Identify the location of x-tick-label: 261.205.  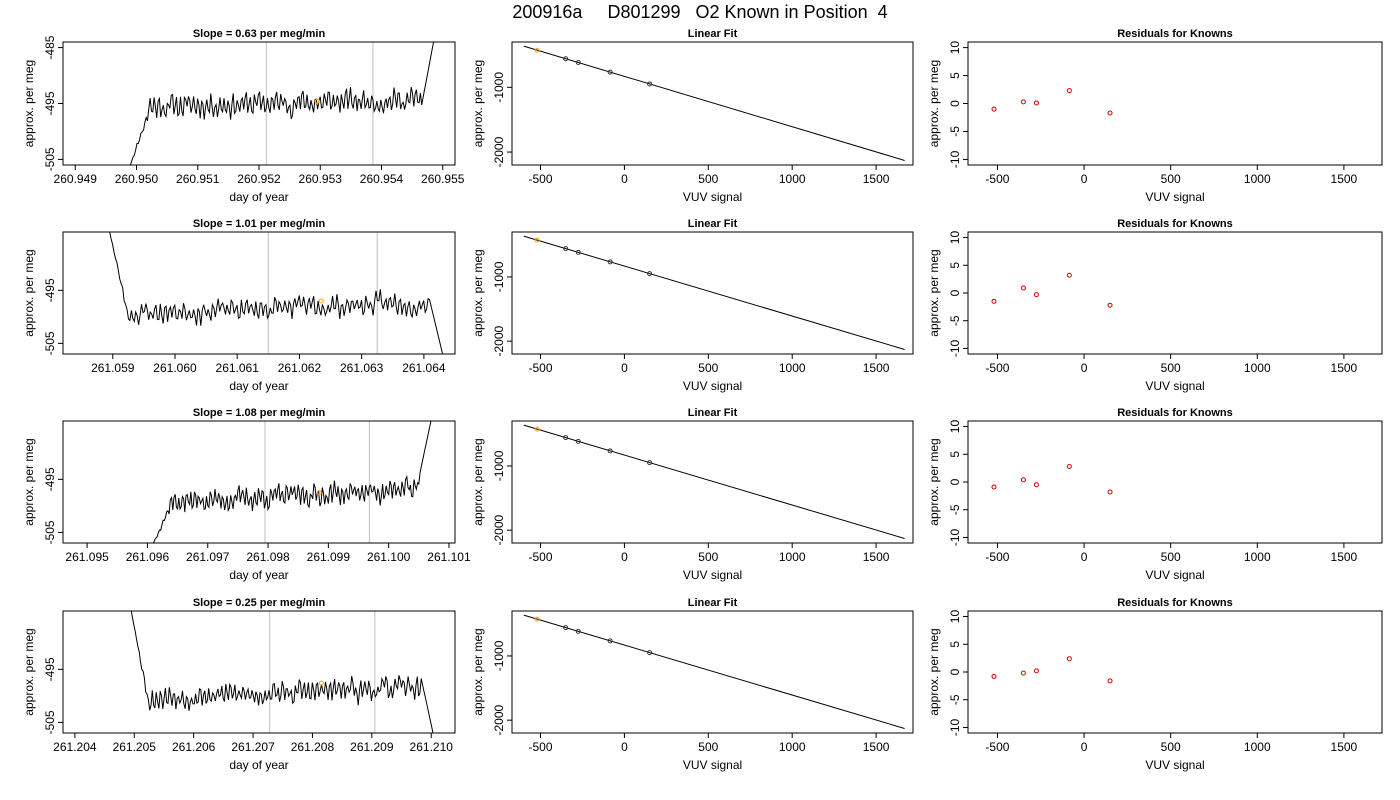
(135, 747).